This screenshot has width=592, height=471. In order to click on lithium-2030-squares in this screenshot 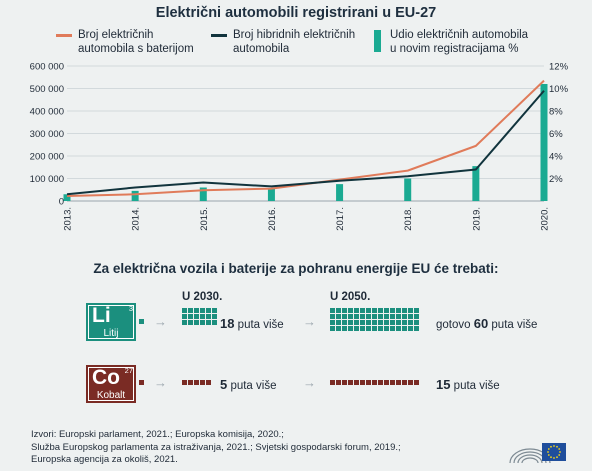, I will do `click(199, 316)`.